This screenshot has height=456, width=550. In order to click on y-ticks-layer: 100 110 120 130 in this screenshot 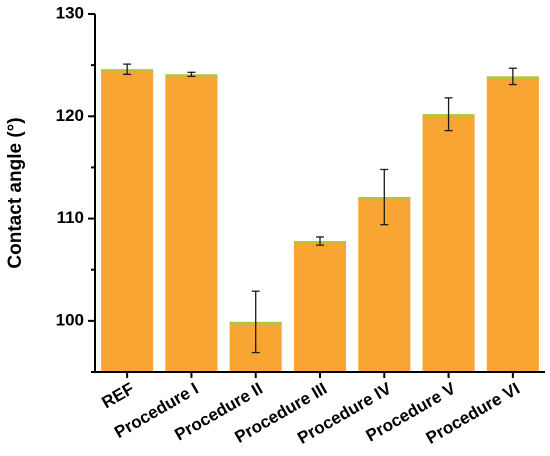, I will do `click(75, 188)`.